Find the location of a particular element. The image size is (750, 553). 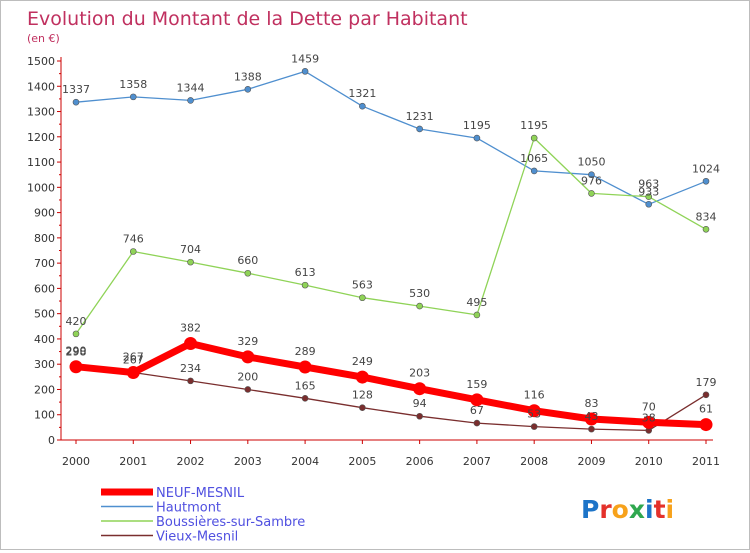

logo-letter: P is located at coordinates (590, 509).